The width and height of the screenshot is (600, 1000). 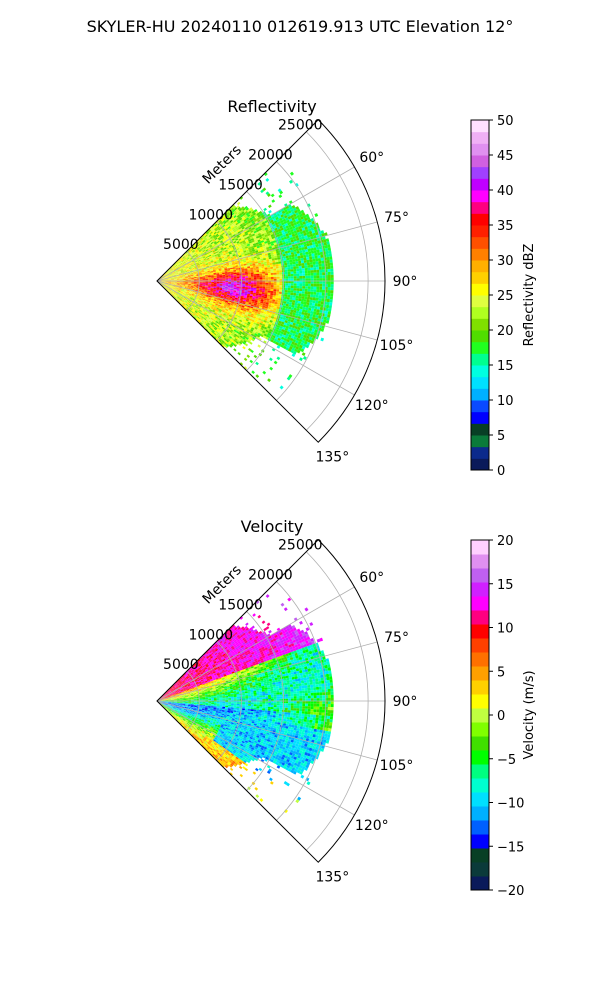 What do you see at coordinates (332, 877) in the screenshot?
I see `angle-tick-label: 135°` at bounding box center [332, 877].